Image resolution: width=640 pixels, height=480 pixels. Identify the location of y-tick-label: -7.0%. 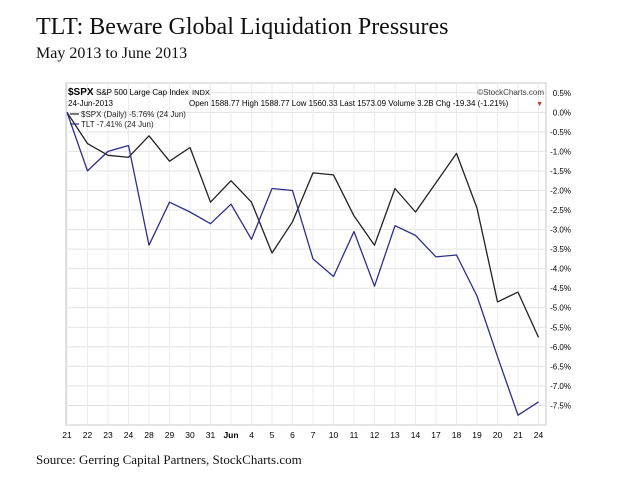
(560, 386).